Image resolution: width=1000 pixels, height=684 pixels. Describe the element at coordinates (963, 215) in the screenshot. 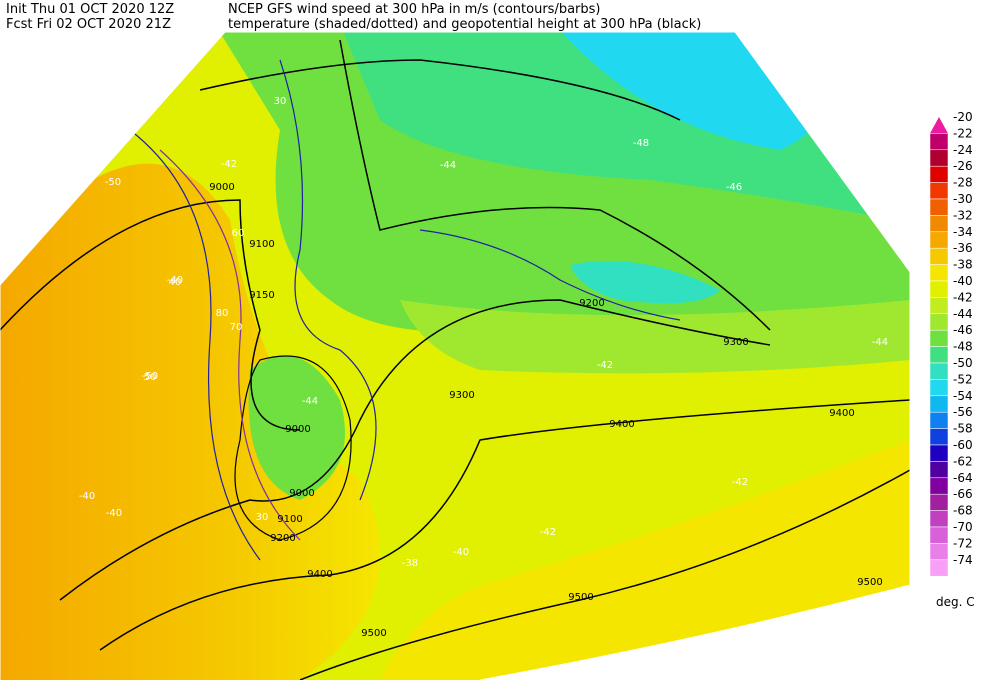

I see `colorbar-label: -32` at that location.